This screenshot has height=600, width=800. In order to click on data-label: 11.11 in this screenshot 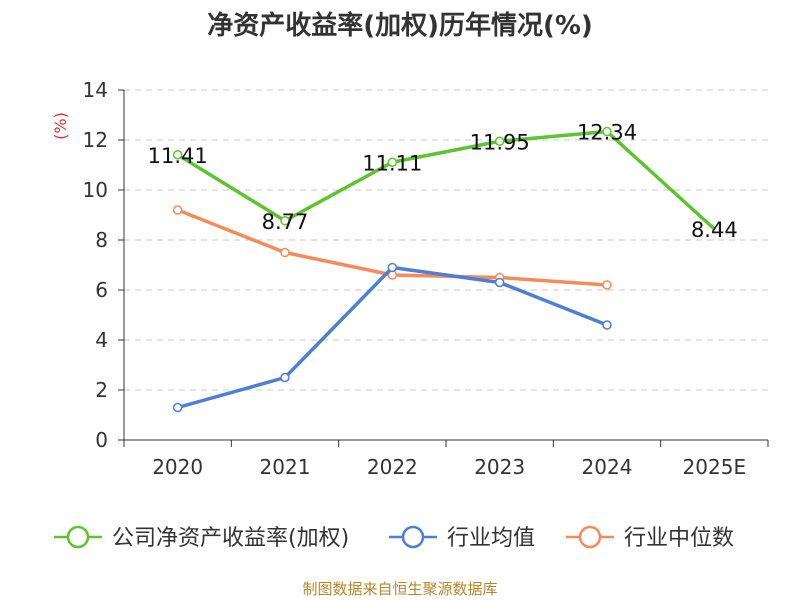, I will do `click(392, 163)`.